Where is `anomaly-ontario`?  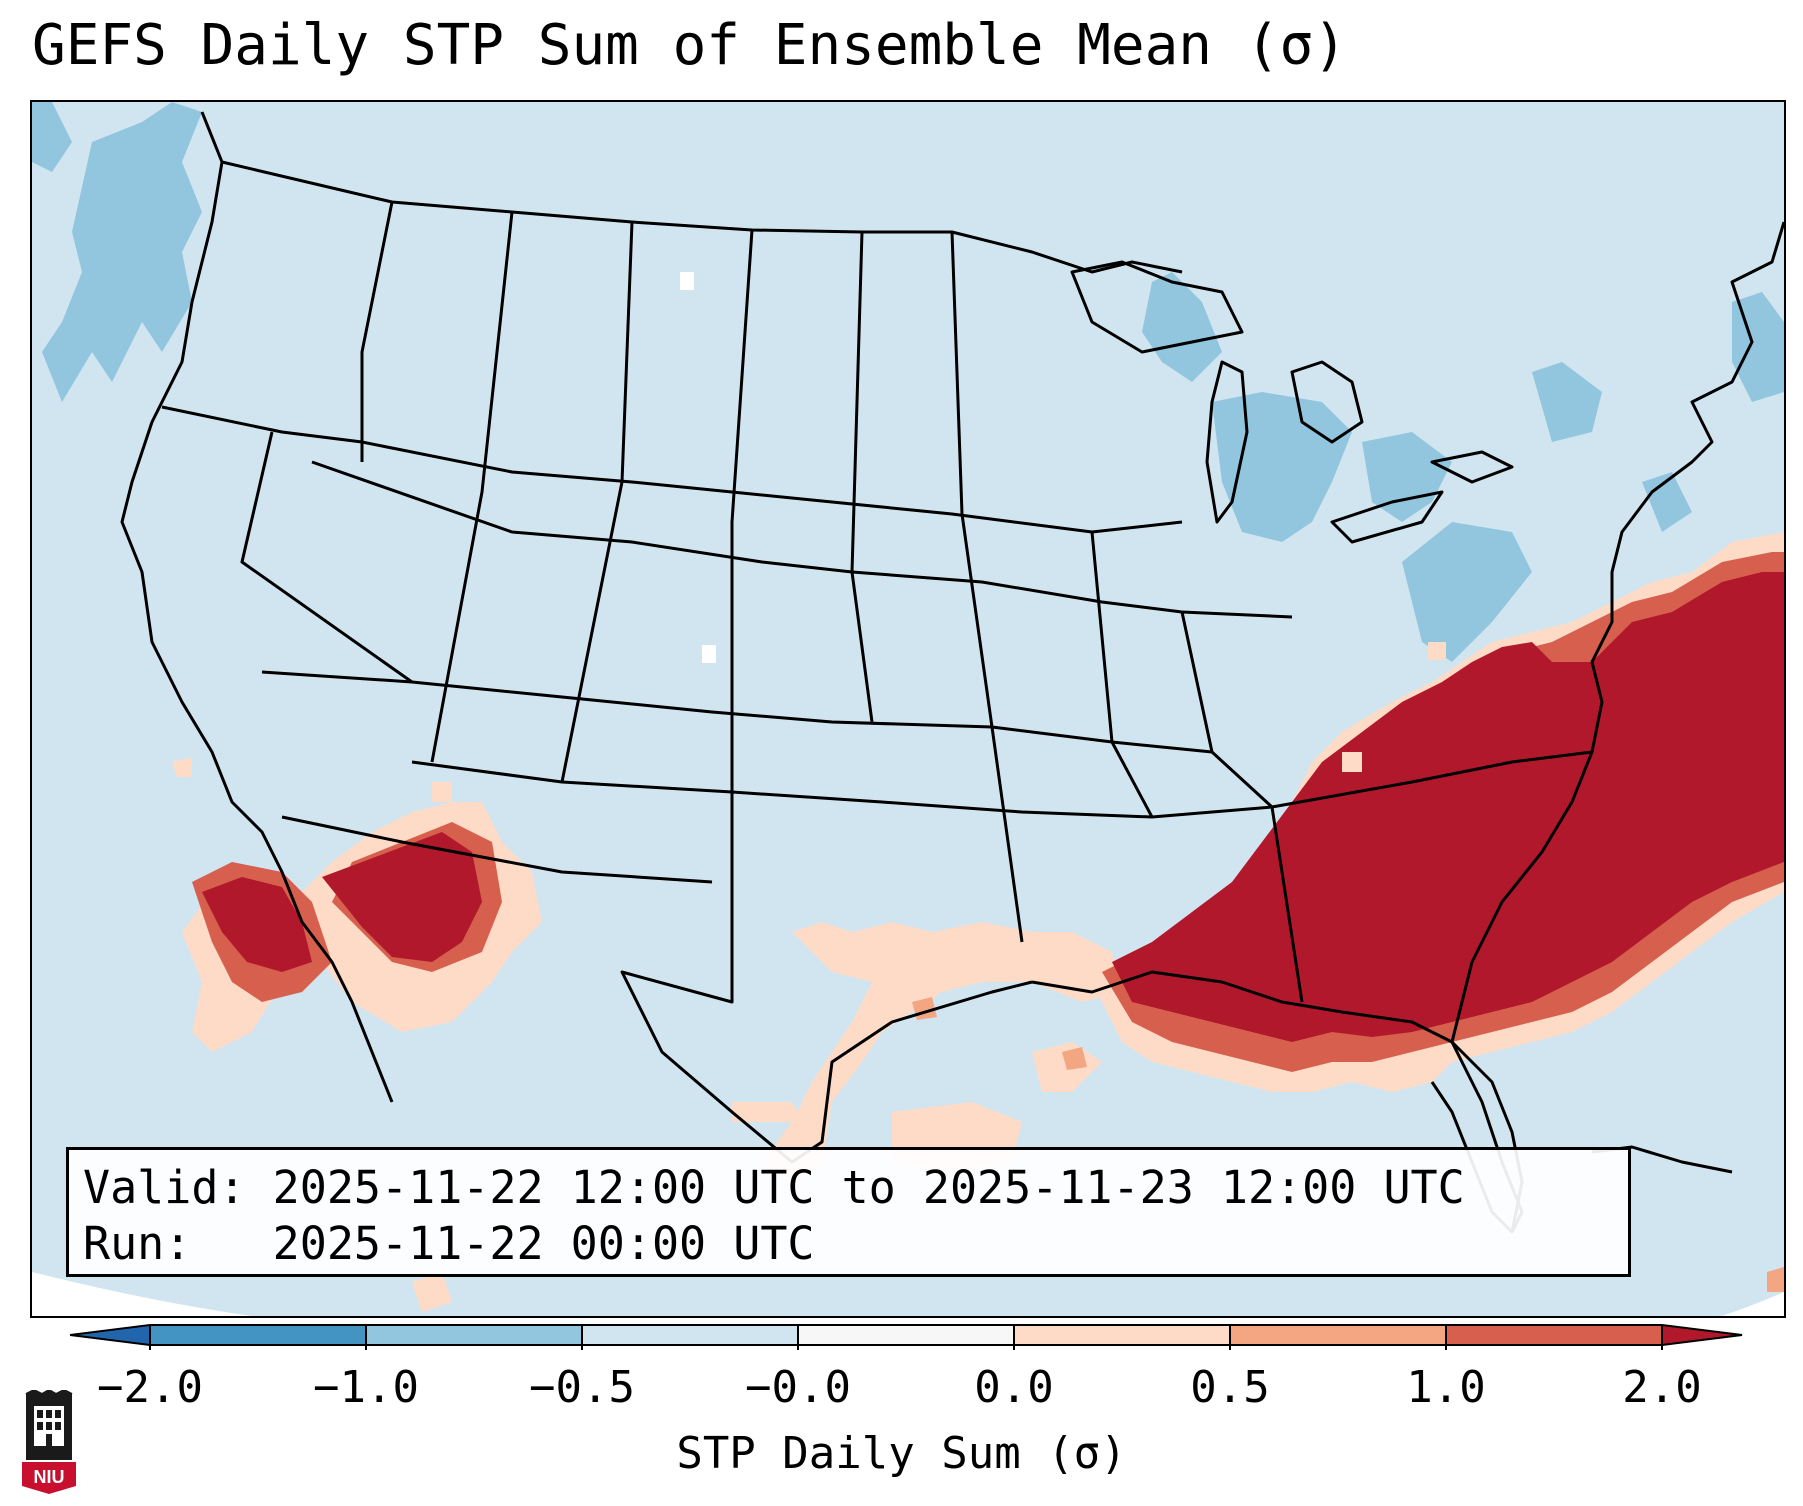
anomaly-ontario is located at coordinates (1407, 477).